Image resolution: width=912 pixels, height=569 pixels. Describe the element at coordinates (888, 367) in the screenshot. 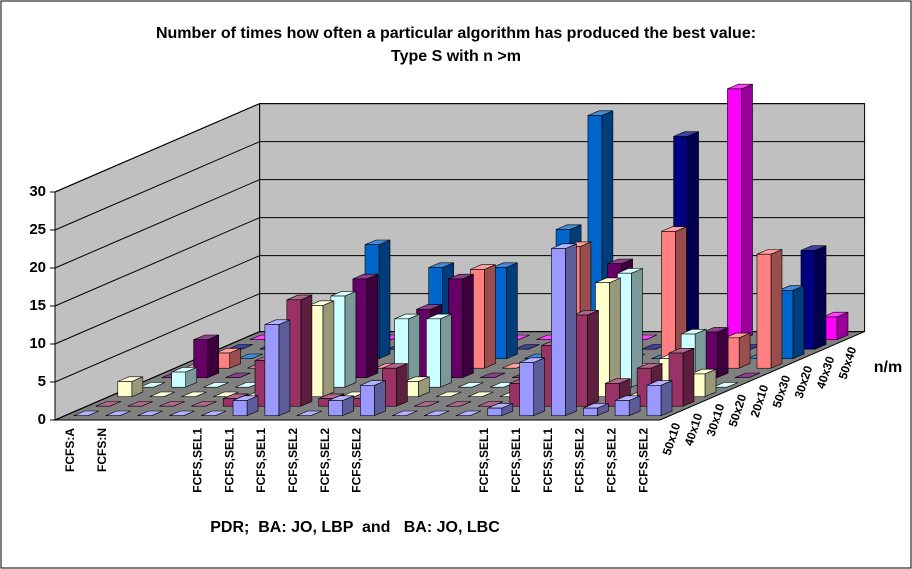

I see `depth-axis-title: n/m` at that location.